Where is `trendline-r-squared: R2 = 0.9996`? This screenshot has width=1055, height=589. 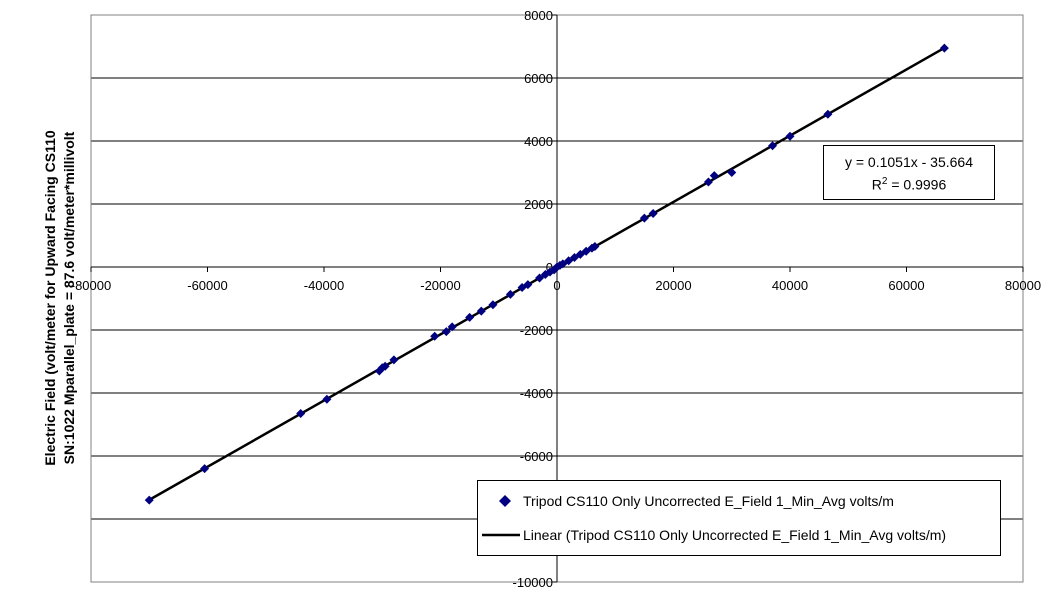
trendline-r-squared: R2 = 0.9996 is located at coordinates (909, 183).